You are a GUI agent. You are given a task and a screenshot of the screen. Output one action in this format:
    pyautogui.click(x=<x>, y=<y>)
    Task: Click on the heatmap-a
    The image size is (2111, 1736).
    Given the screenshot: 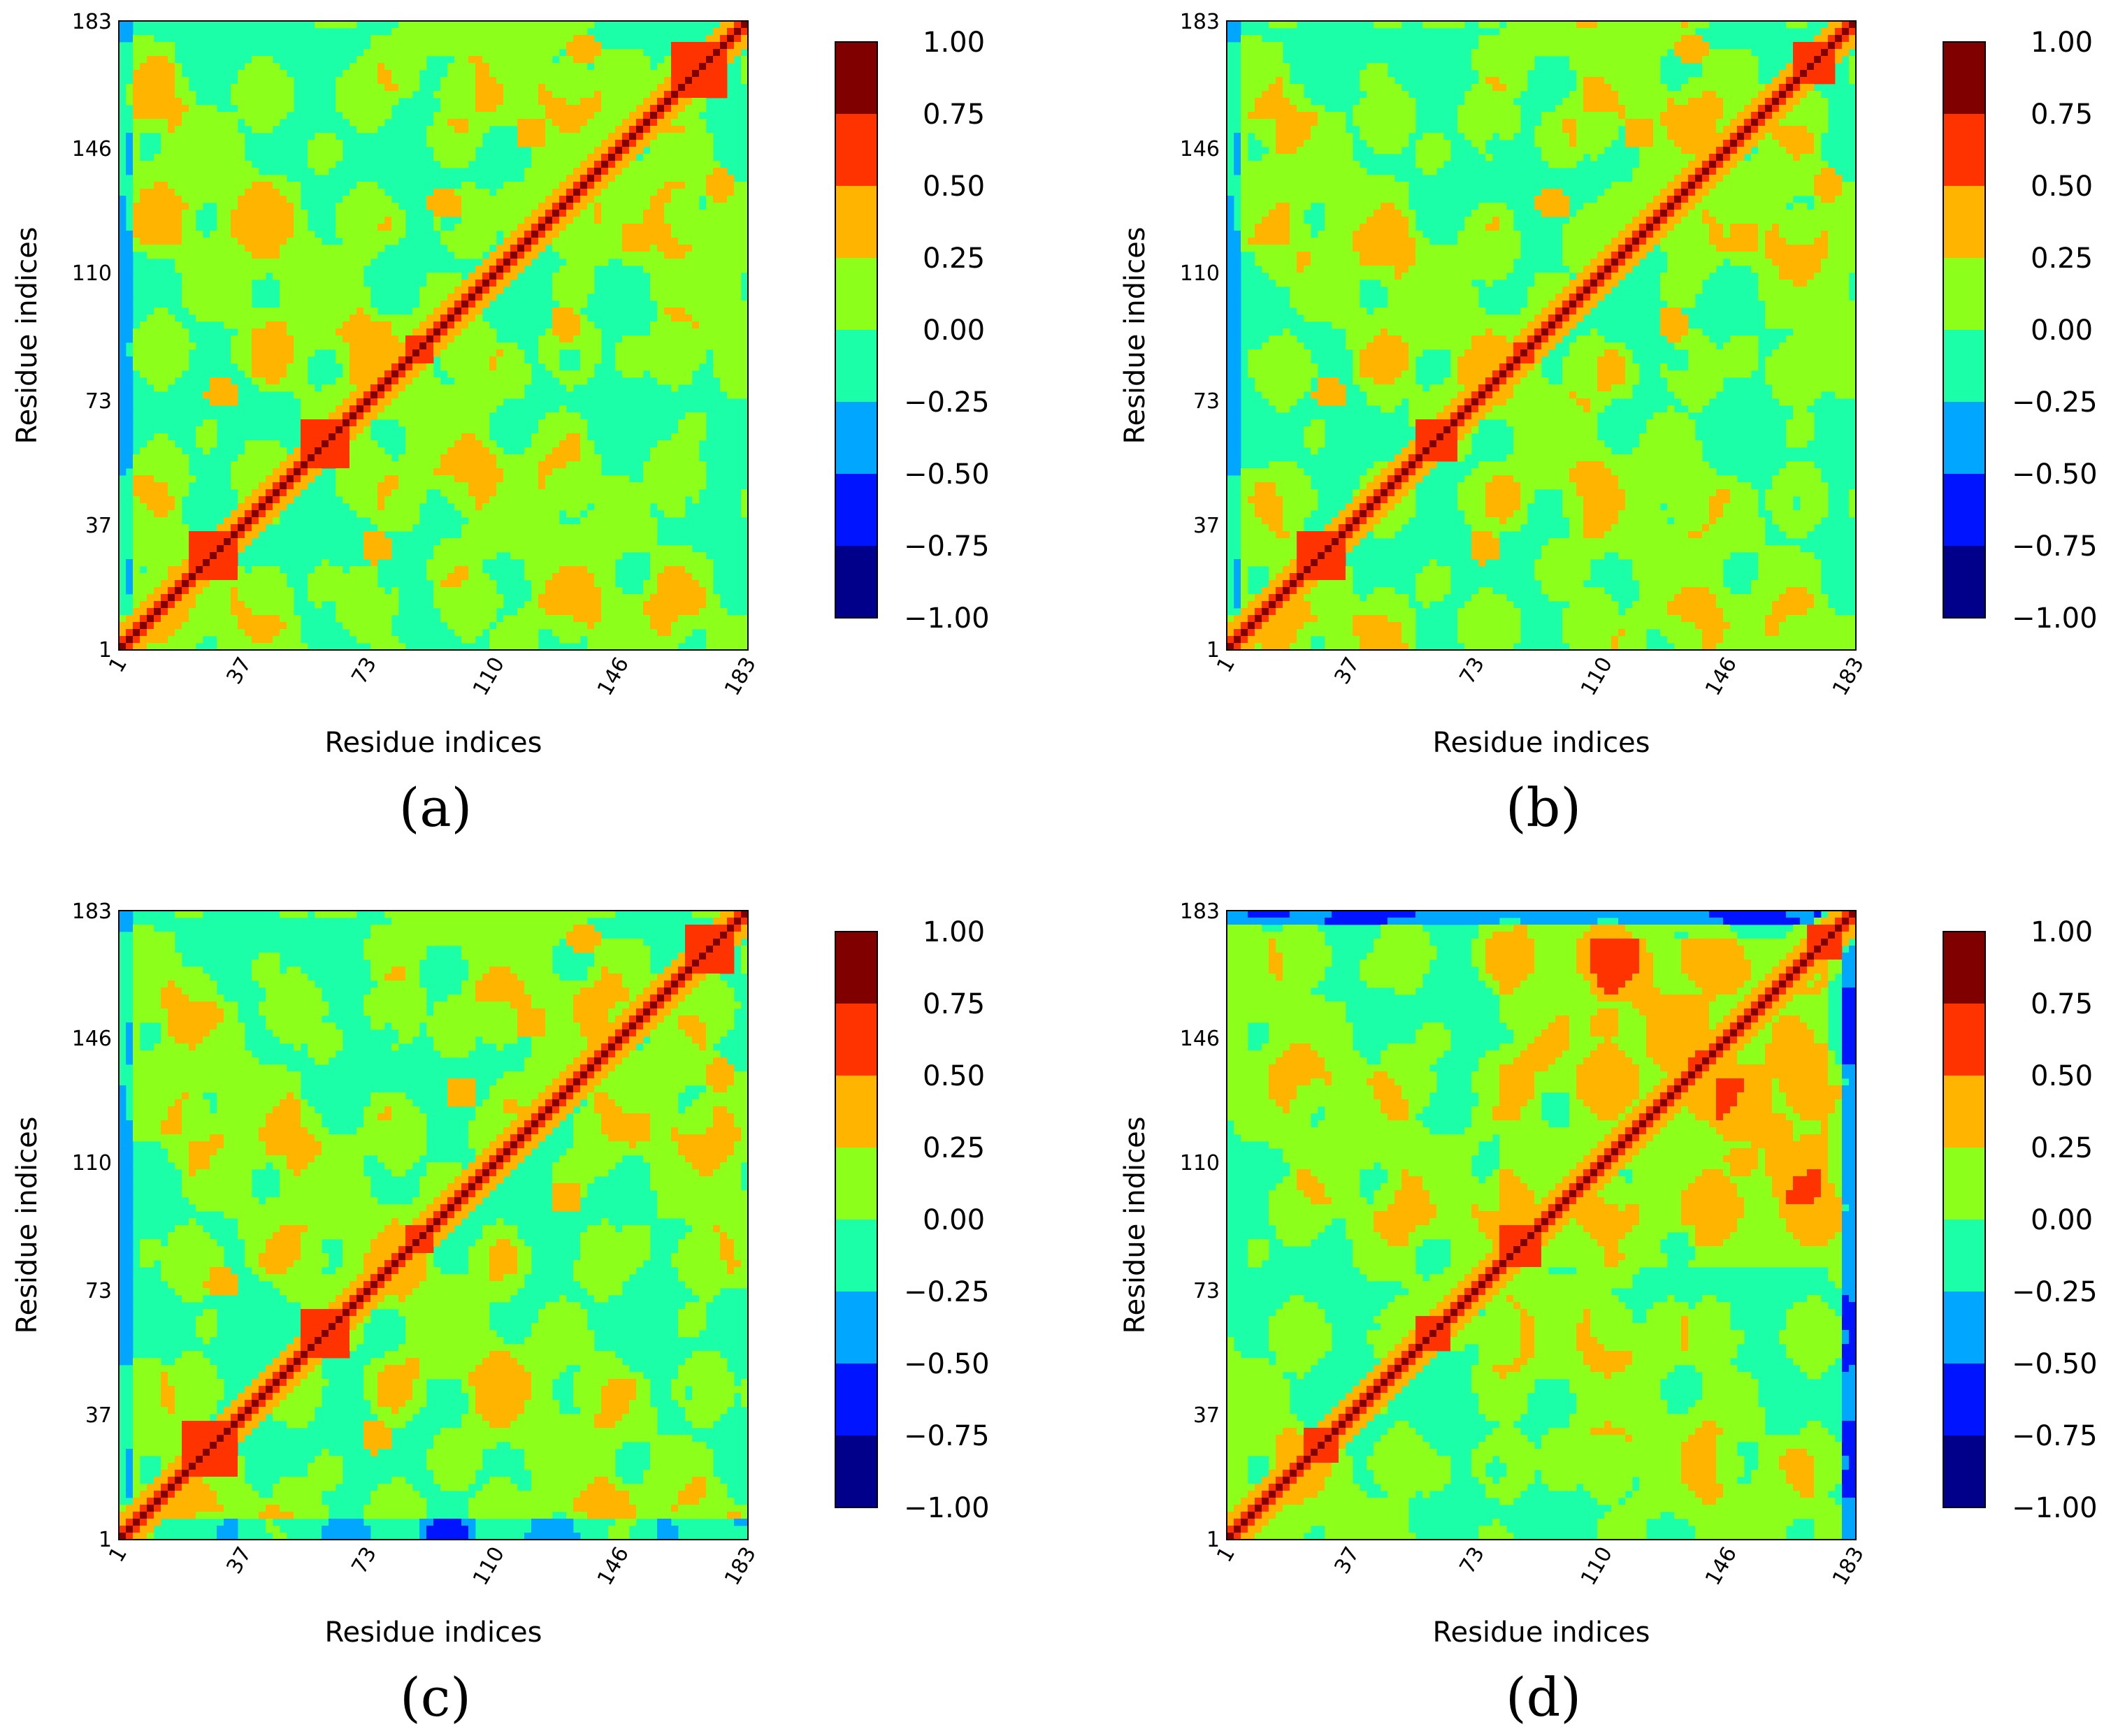 What is the action you would take?
    pyautogui.click(x=433, y=335)
    